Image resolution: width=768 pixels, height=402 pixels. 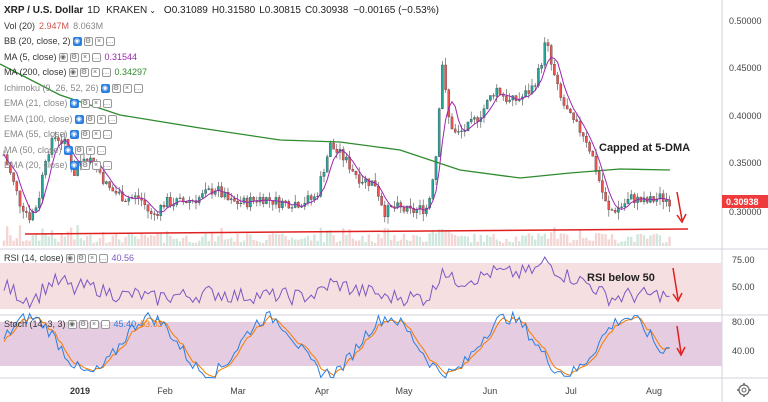 I want to click on stoch-legend: Stoch (14, 3, 3) ◉ ⚙ ×… 45.40 53.03, so click(x=83, y=324).